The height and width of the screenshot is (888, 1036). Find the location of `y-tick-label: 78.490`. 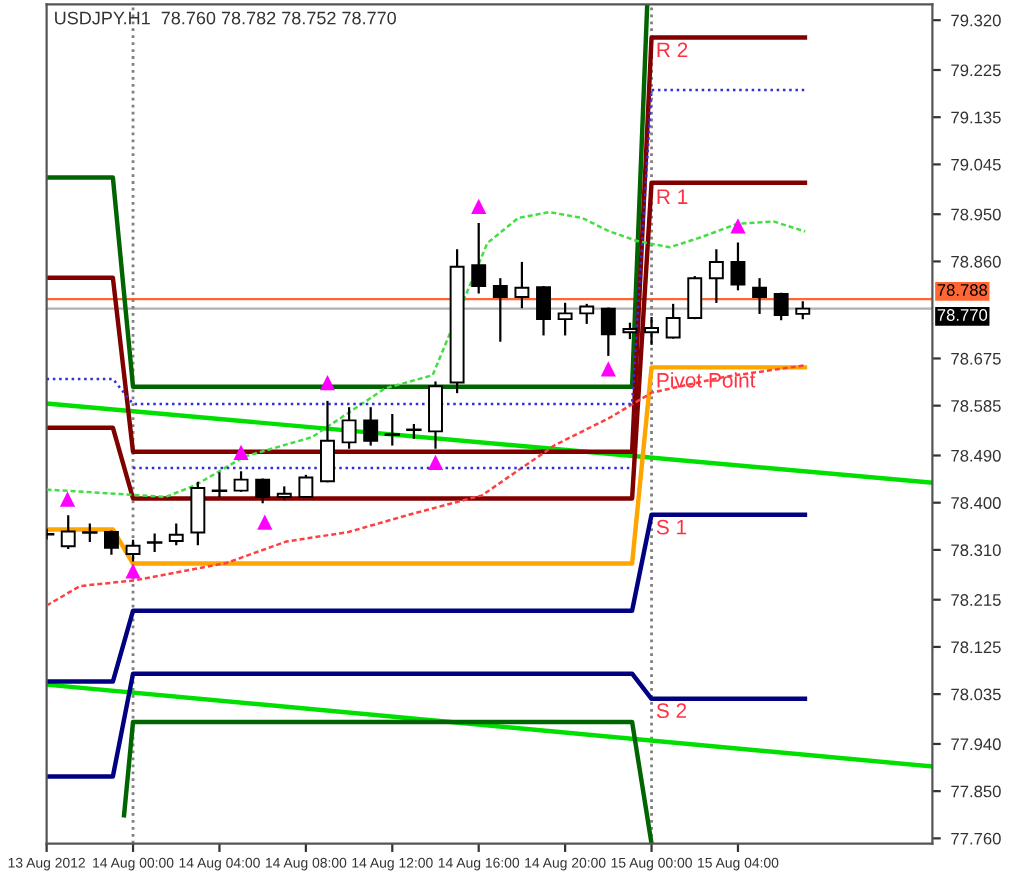

y-tick-label: 78.490 is located at coordinates (976, 455).